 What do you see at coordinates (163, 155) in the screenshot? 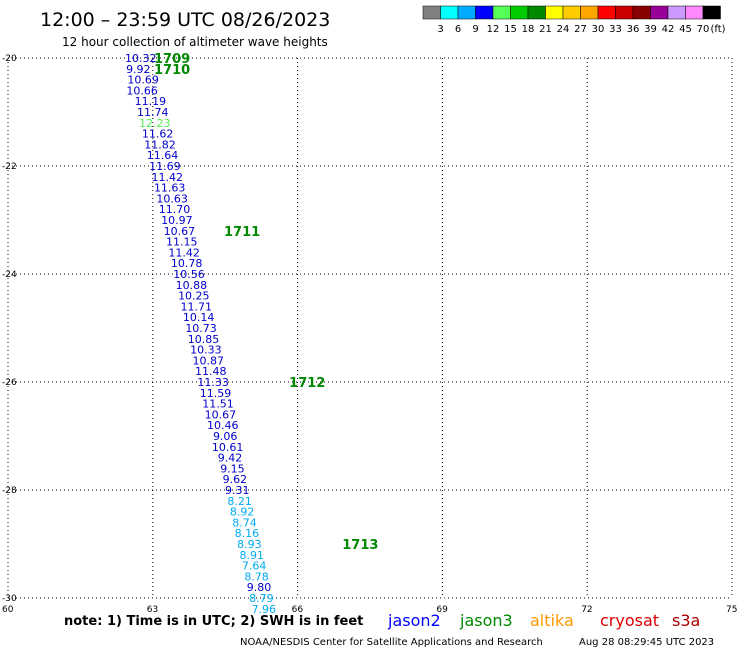
I see `data-point-label: 11.64` at bounding box center [163, 155].